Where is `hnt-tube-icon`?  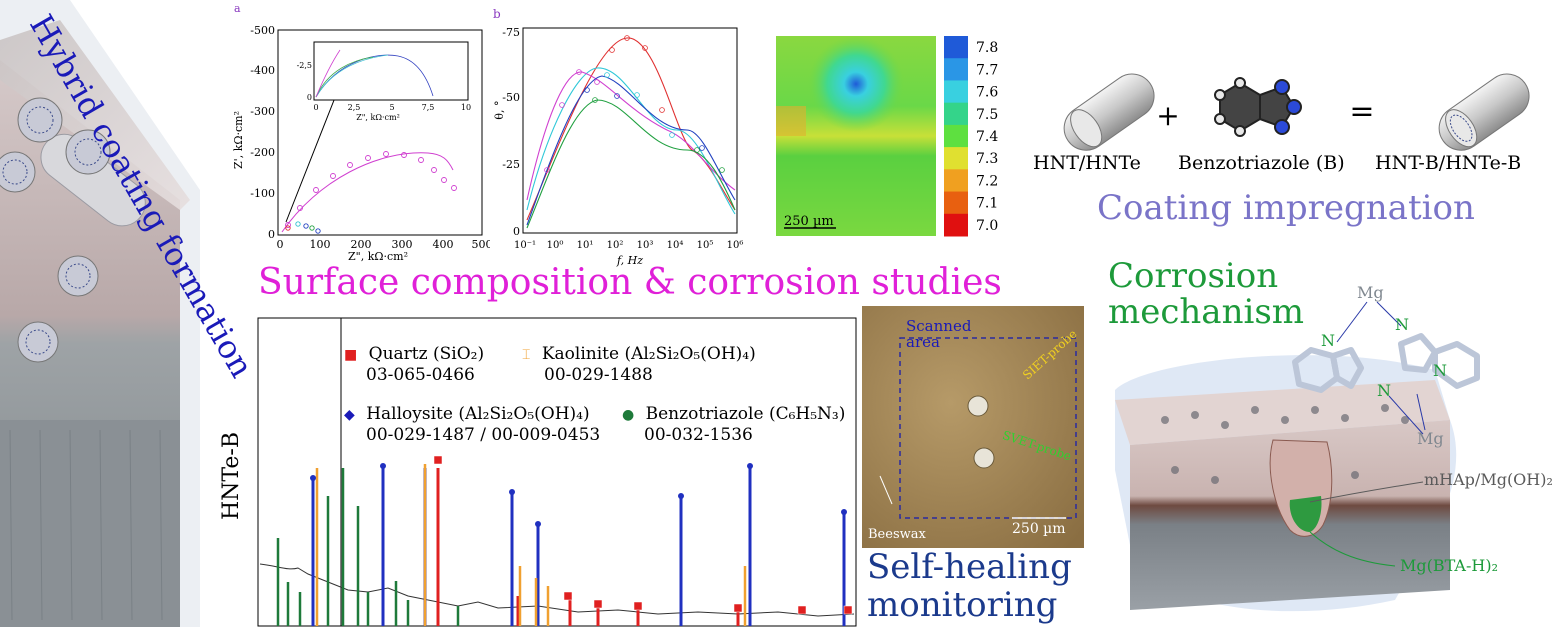
hnt-tube-icon is located at coordinates (1109, 112).